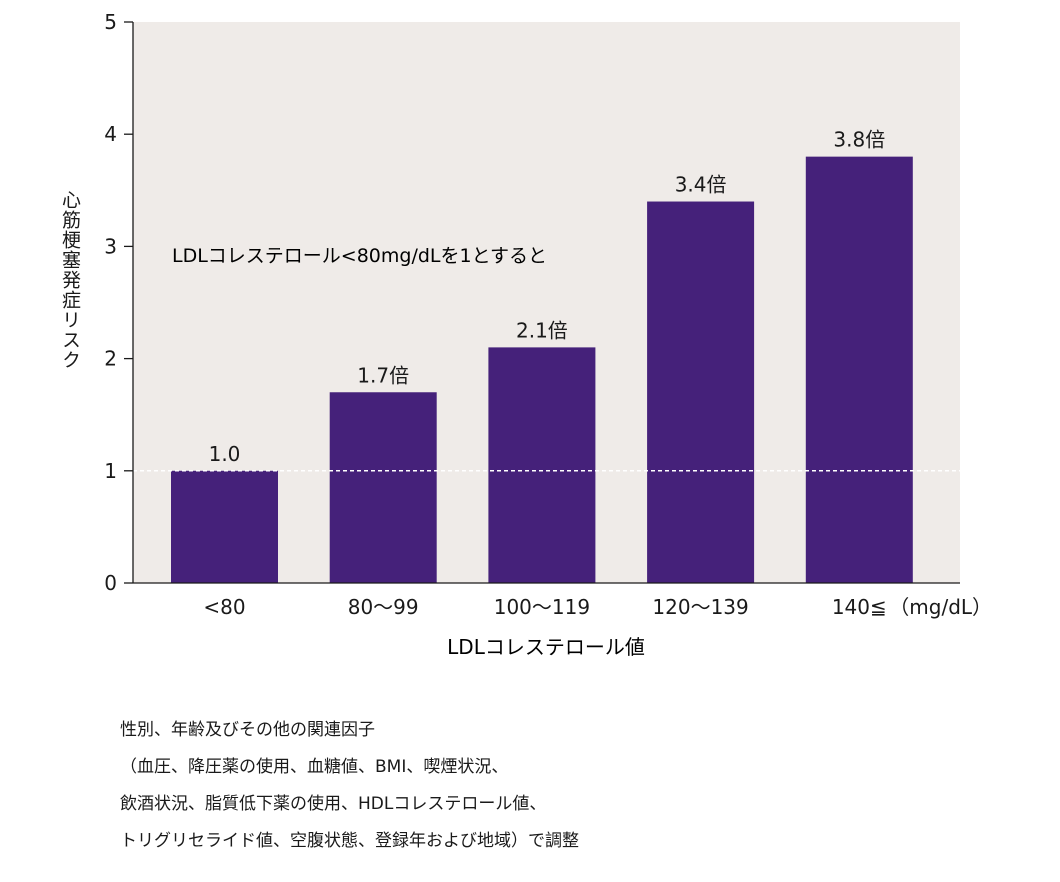 This screenshot has height=882, width=1060. Describe the element at coordinates (333, 804) in the screenshot. I see `note-line: 飲酒状況、脂質低下薬の使用、HDLコレステロール値、` at that location.